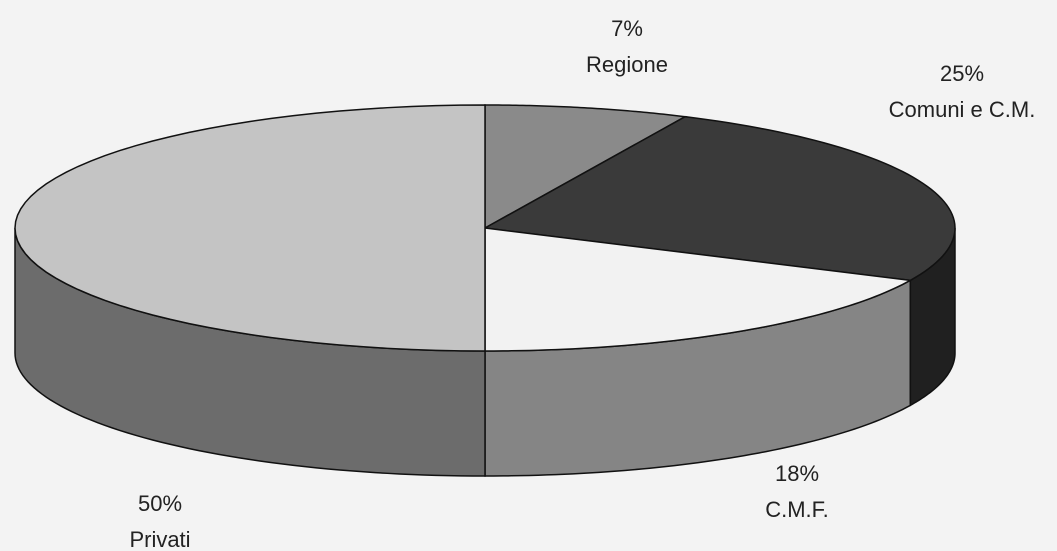 Image resolution: width=1057 pixels, height=551 pixels. I want to click on category-label: Comuni e C.M., so click(962, 109).